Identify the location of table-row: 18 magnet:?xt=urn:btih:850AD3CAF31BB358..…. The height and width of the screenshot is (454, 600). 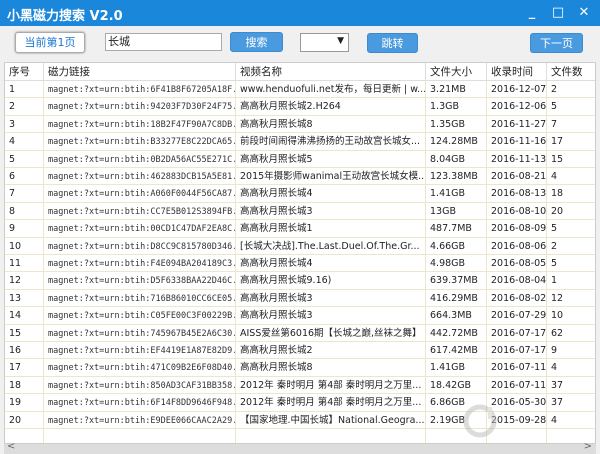
(300, 385).